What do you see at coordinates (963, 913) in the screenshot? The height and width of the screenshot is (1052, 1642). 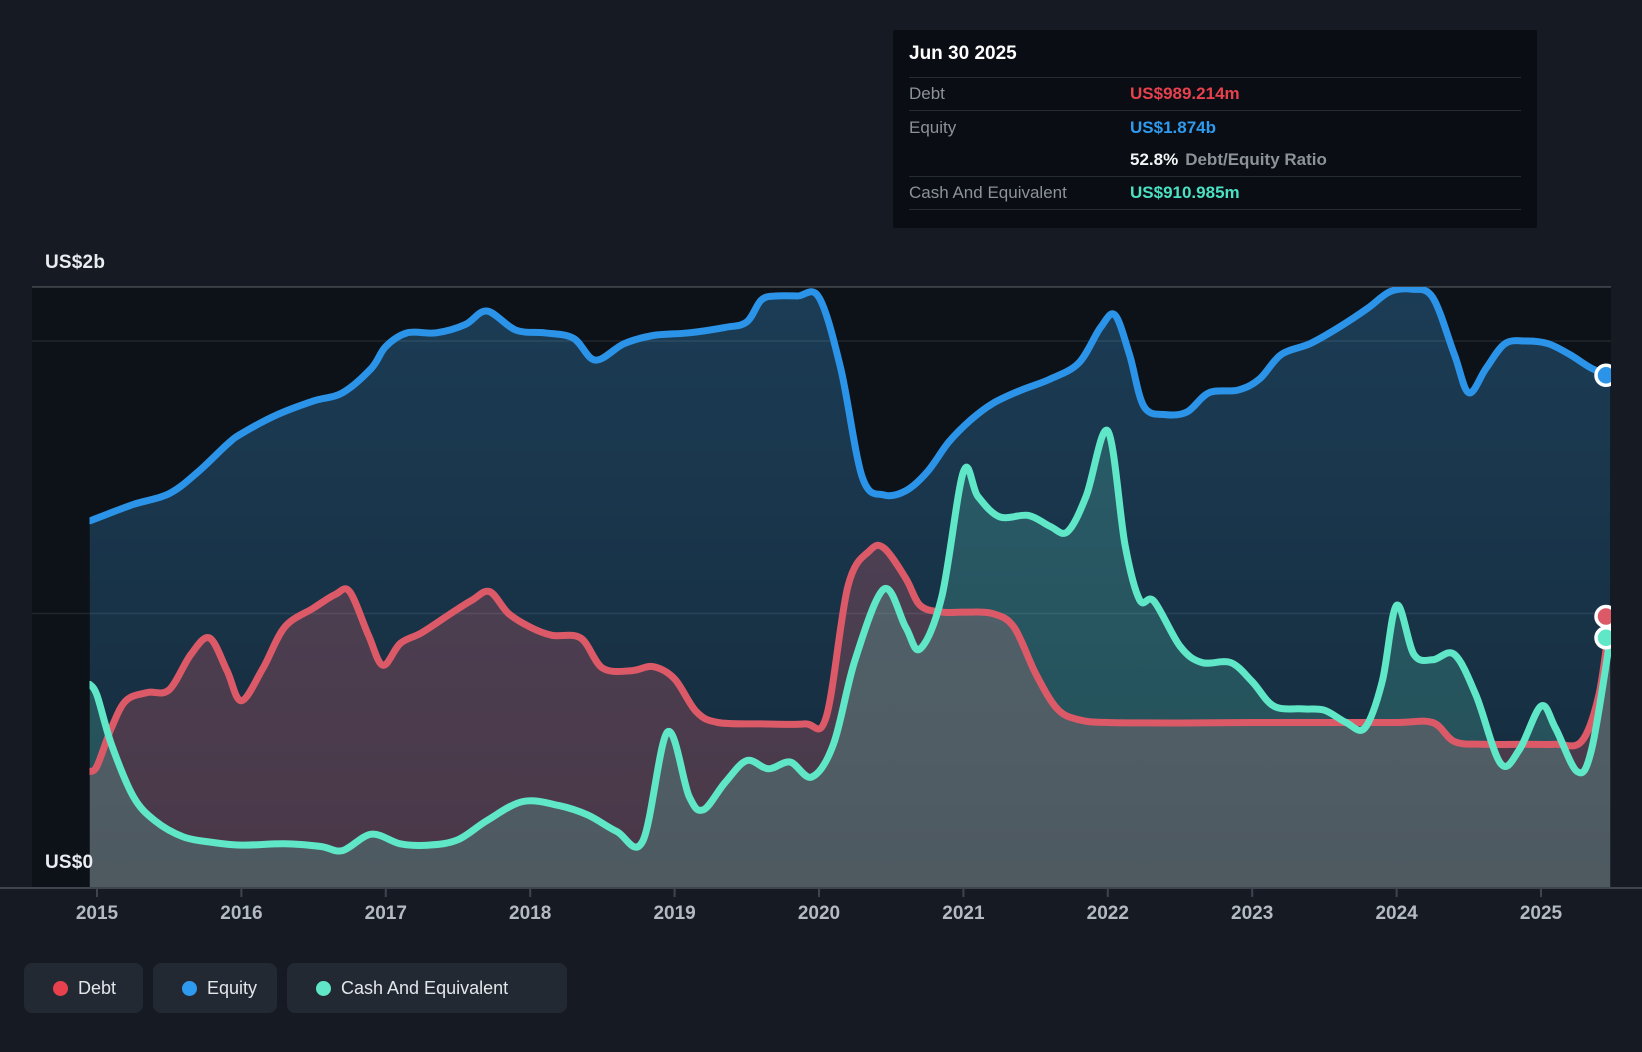 I see `x-label-2021: 2021` at bounding box center [963, 913].